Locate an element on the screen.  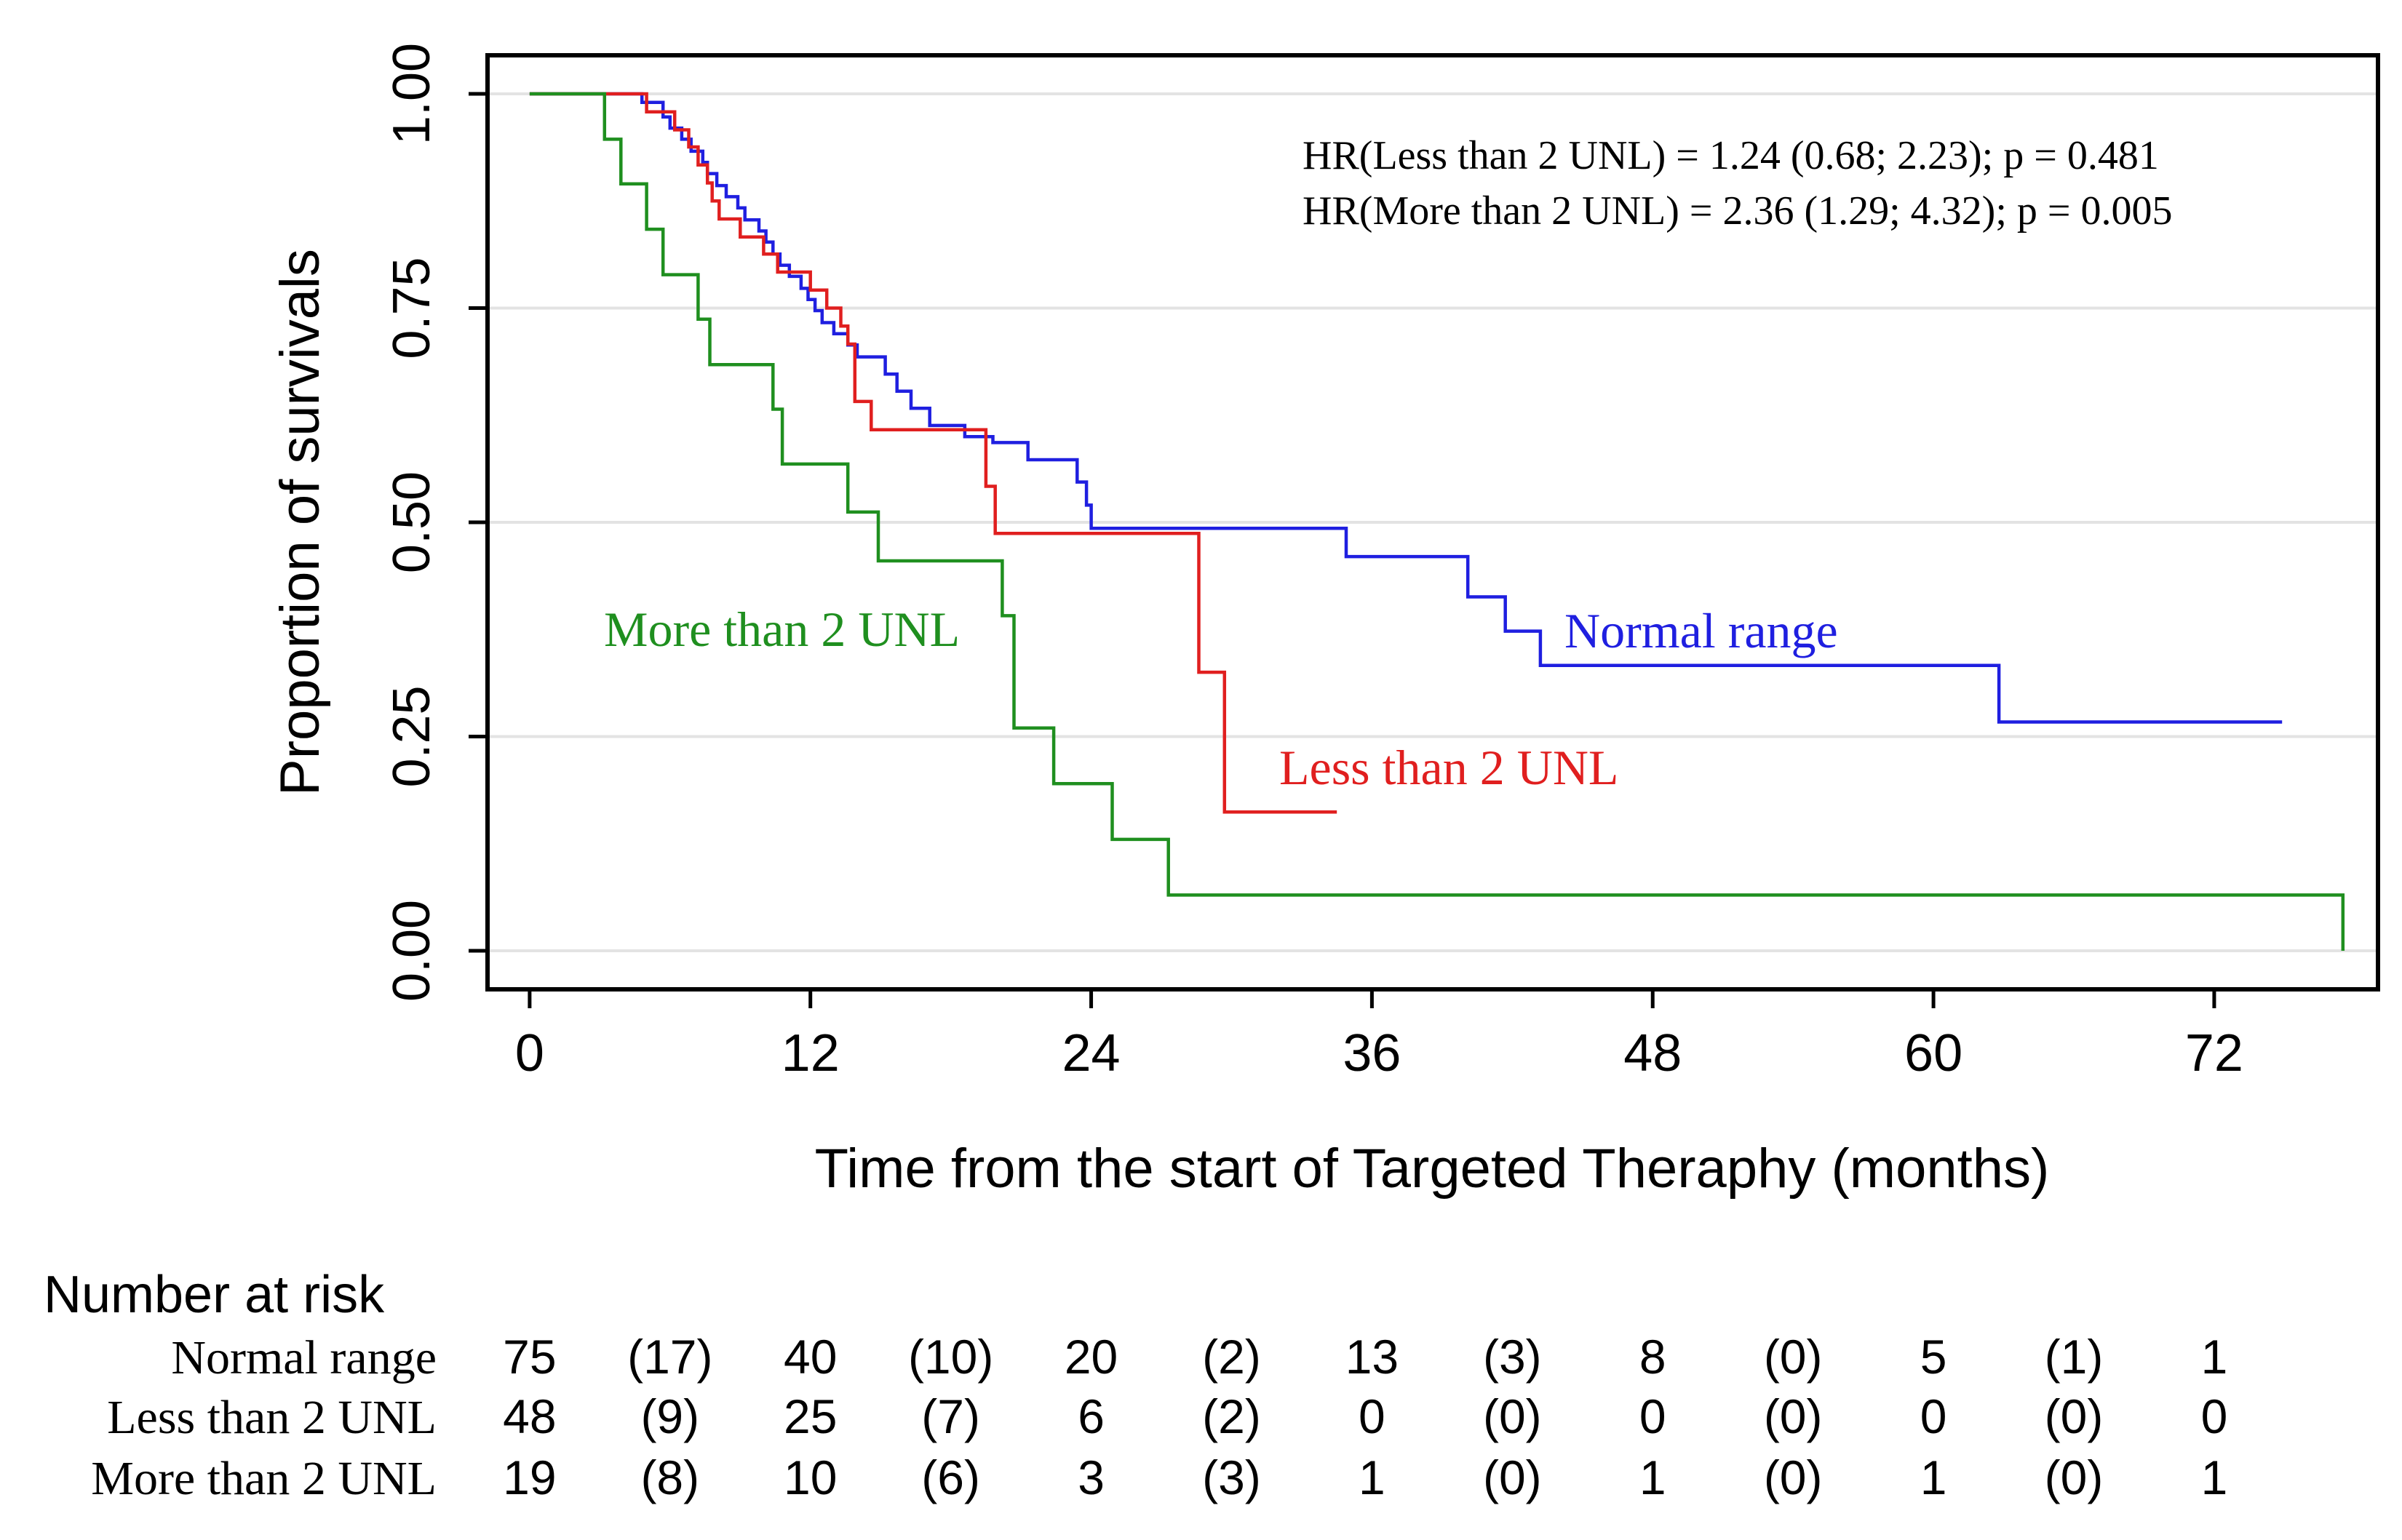
x-tick-label-1: 12 is located at coordinates (811, 1053).